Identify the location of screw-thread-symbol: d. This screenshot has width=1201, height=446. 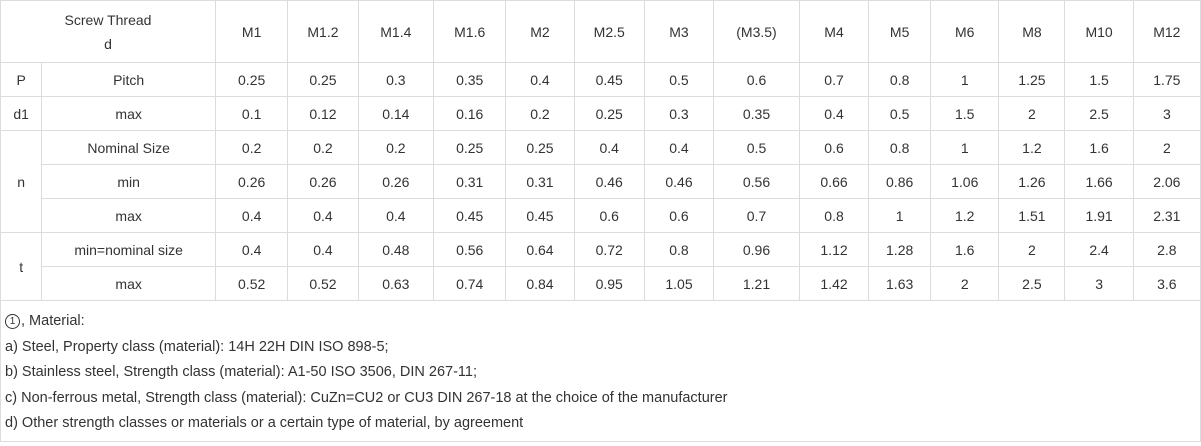
(108, 43).